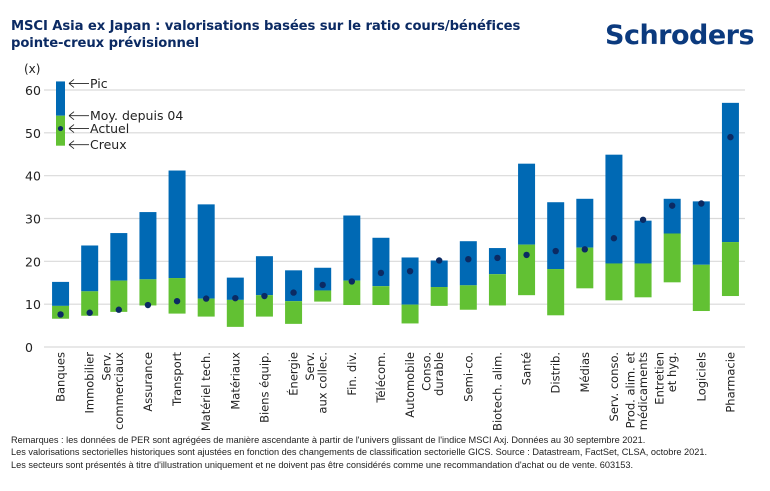 The image size is (770, 491). What do you see at coordinates (33, 219) in the screenshot?
I see `y-tick-label: 30` at bounding box center [33, 219].